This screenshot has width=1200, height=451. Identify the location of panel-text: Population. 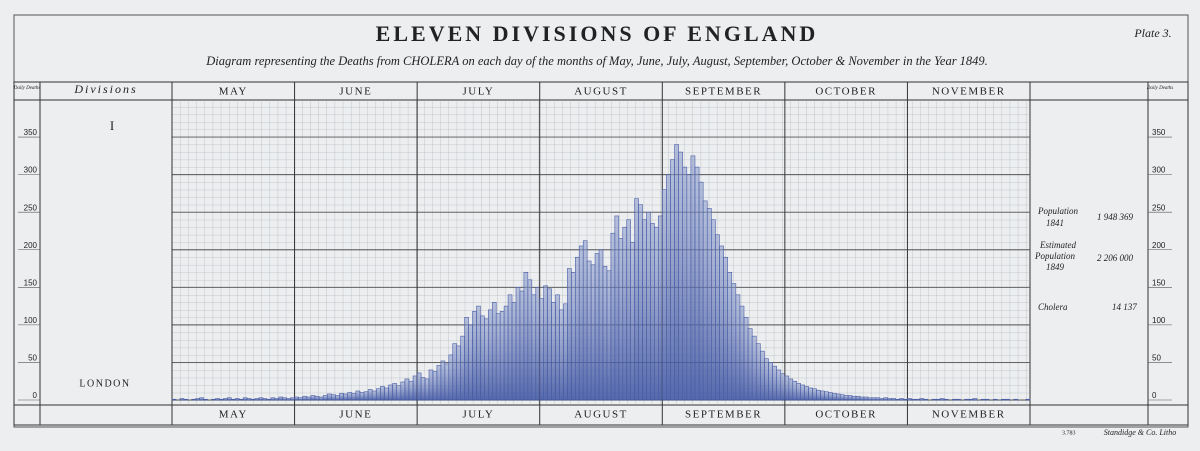
(1057, 211).